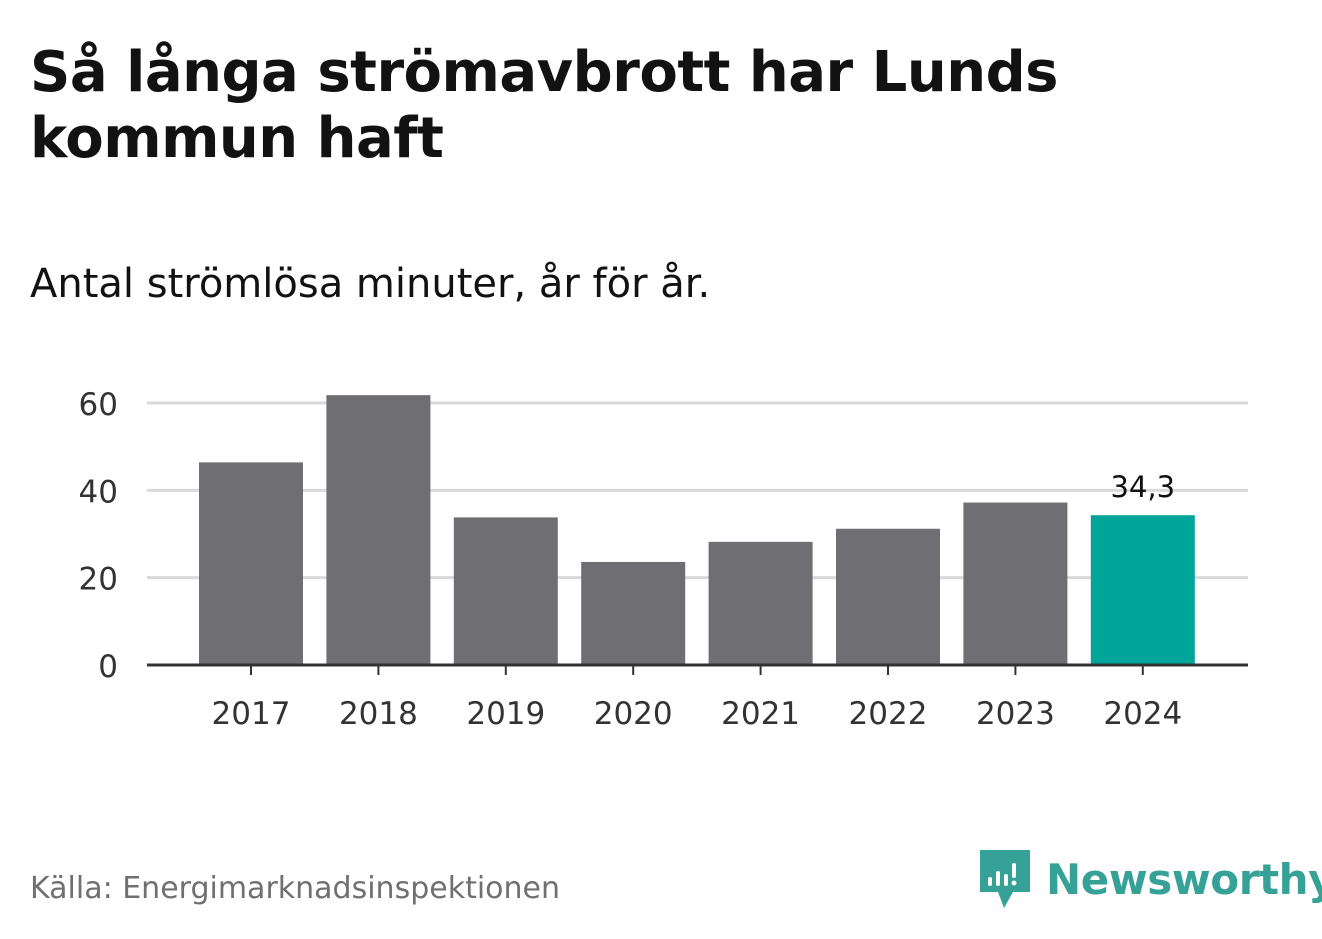  Describe the element at coordinates (1005, 879) in the screenshot. I see `bar-chart-flag-icon` at that location.